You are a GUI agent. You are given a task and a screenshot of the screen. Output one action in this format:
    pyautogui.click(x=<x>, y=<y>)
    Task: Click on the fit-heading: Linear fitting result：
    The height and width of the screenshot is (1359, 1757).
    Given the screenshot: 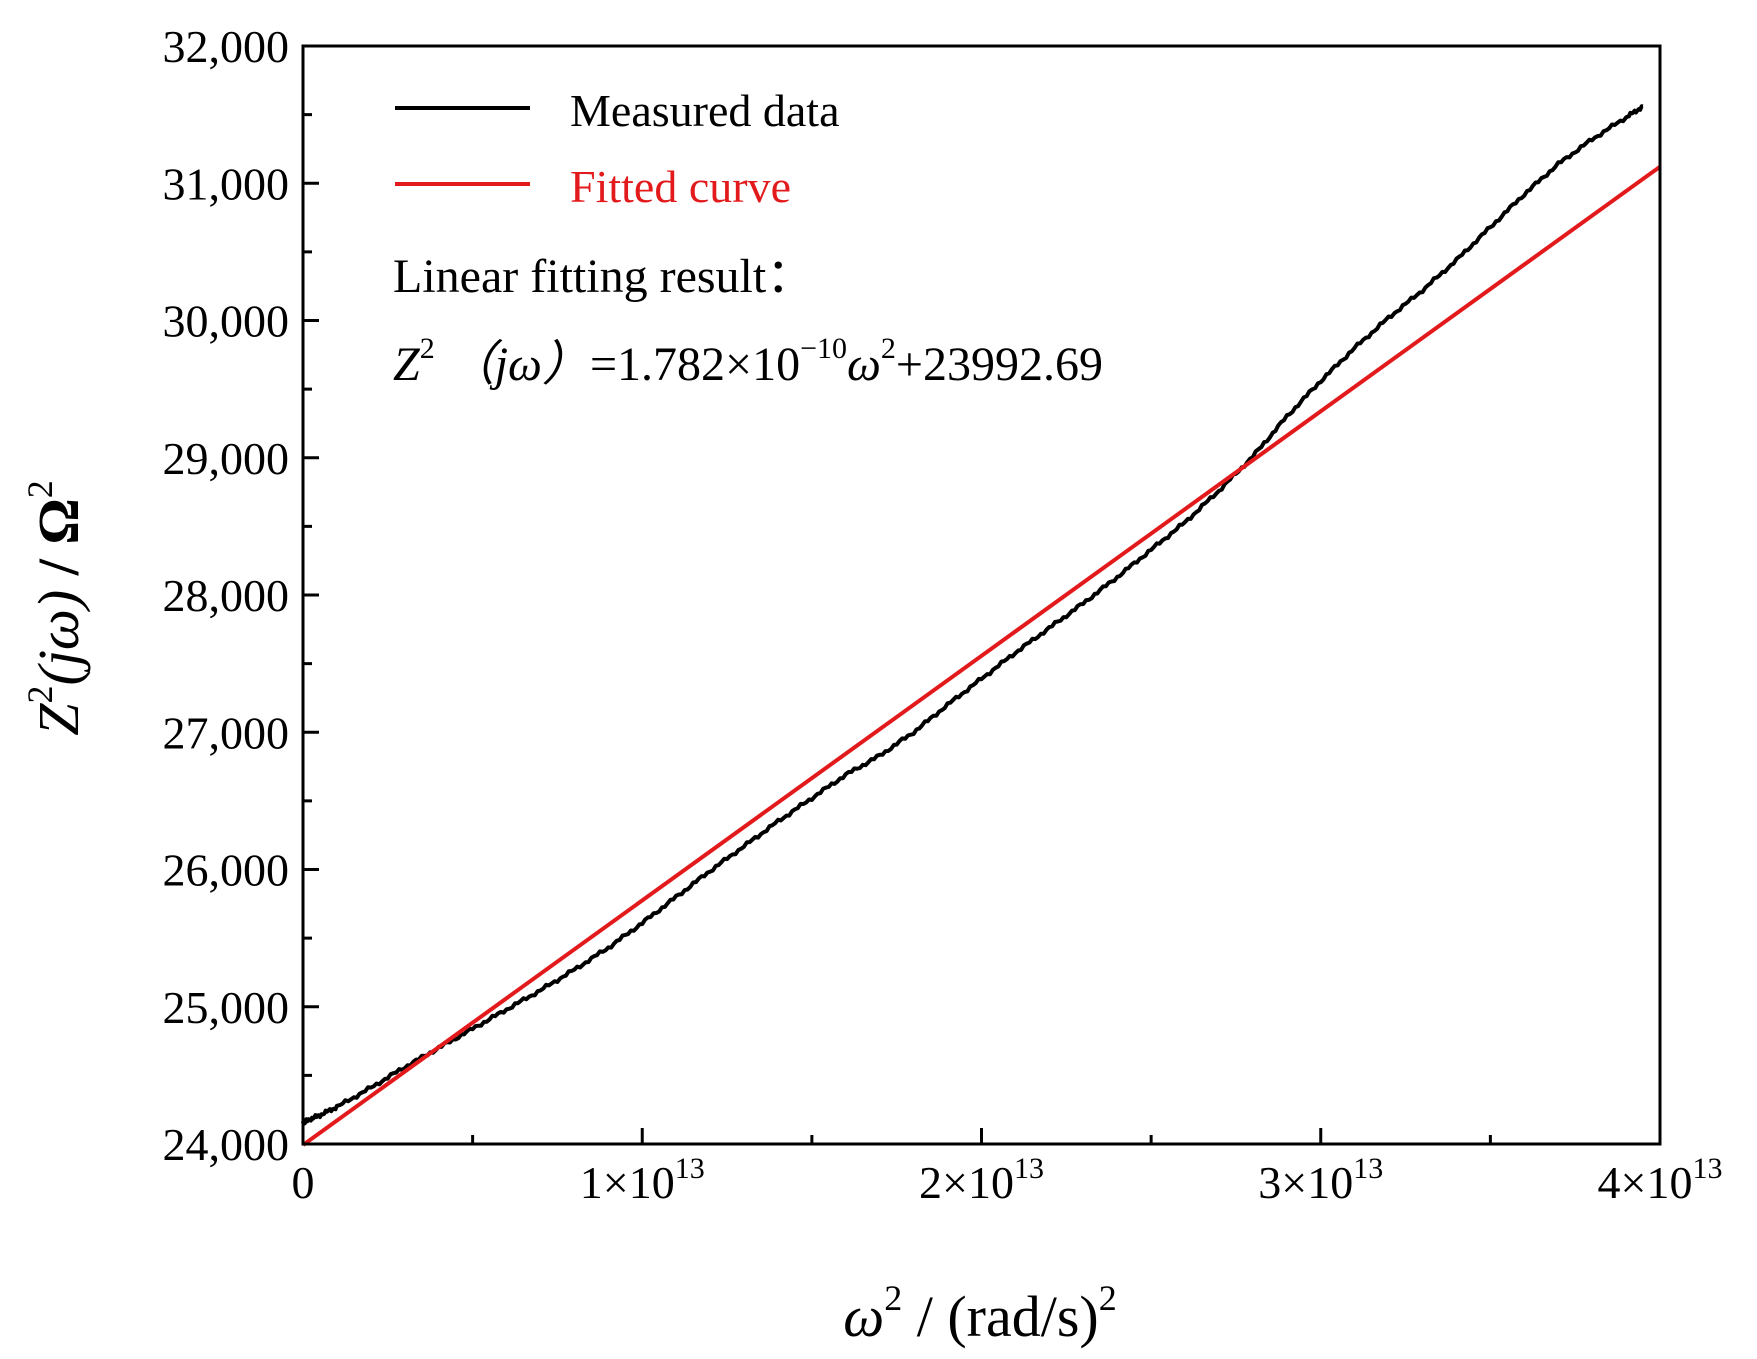 What is the action you would take?
    pyautogui.click(x=603, y=276)
    